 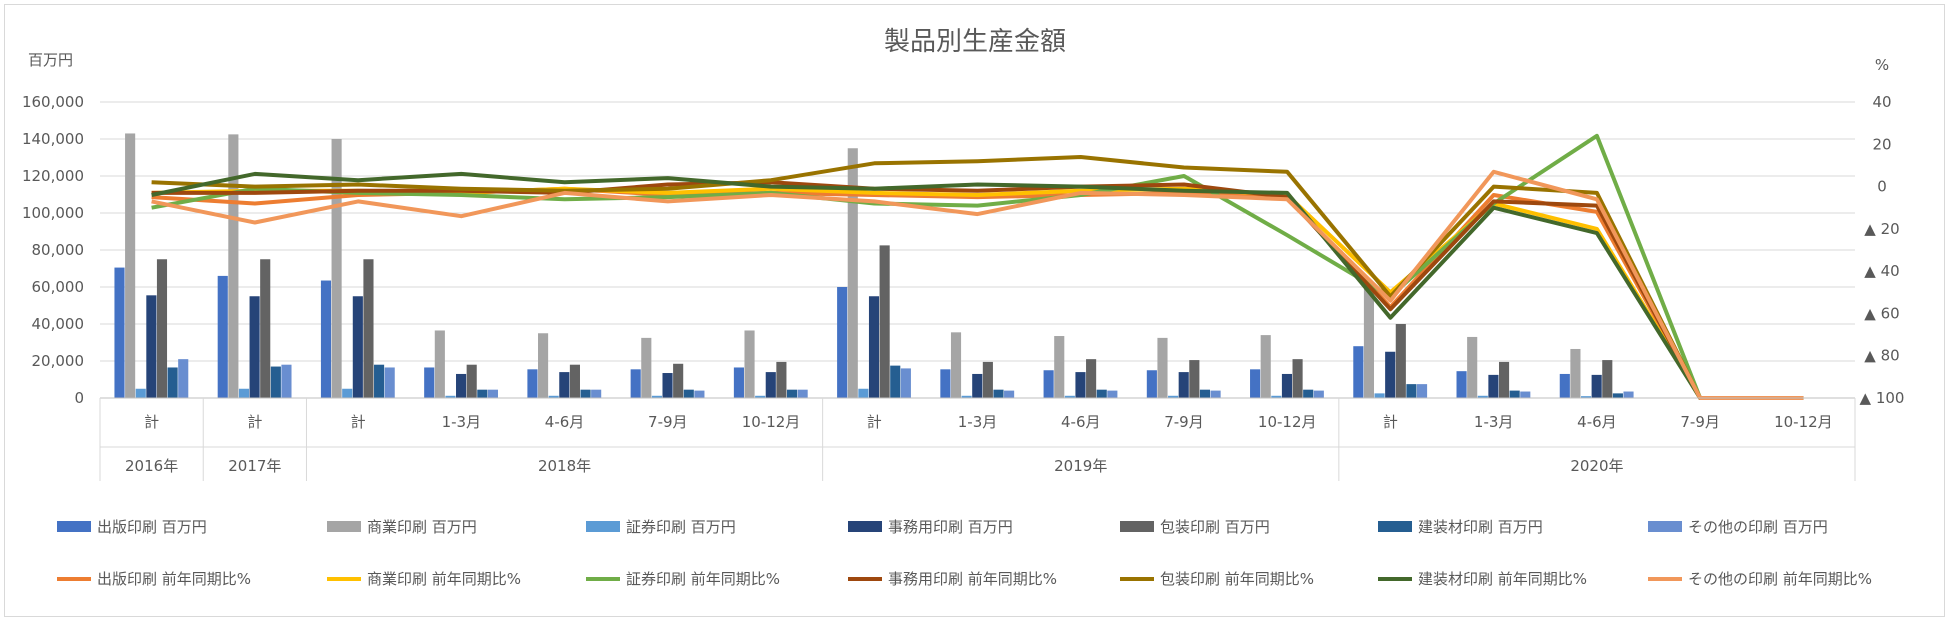 What do you see at coordinates (254, 466) in the screenshot?
I see `year-group-label: 2017年` at bounding box center [254, 466].